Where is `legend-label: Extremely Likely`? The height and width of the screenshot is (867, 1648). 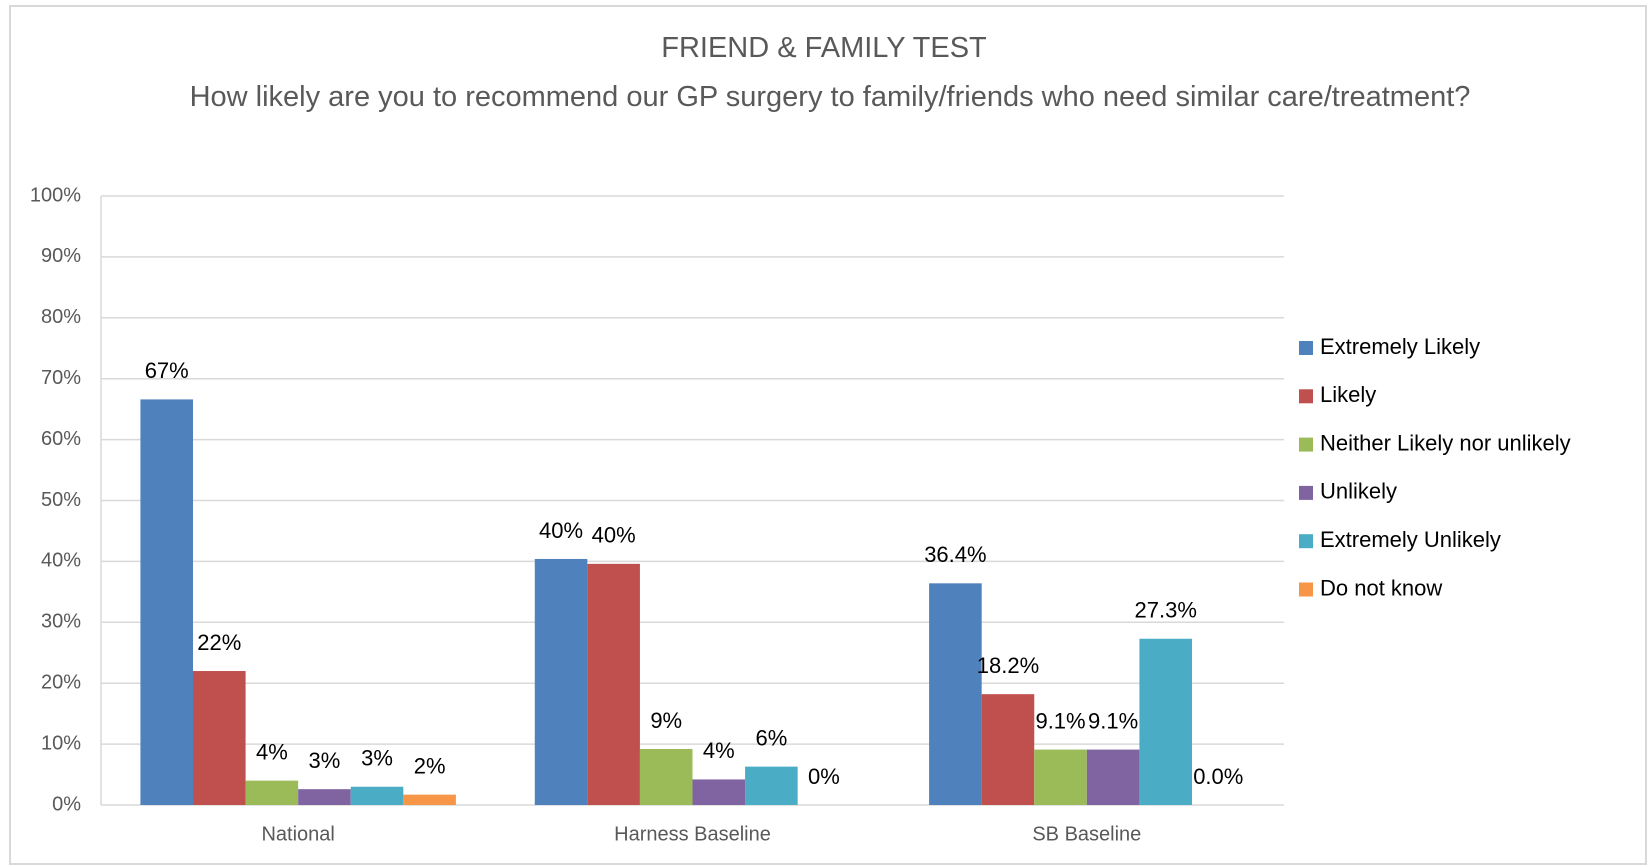 legend-label: Extremely Likely is located at coordinates (1400, 346).